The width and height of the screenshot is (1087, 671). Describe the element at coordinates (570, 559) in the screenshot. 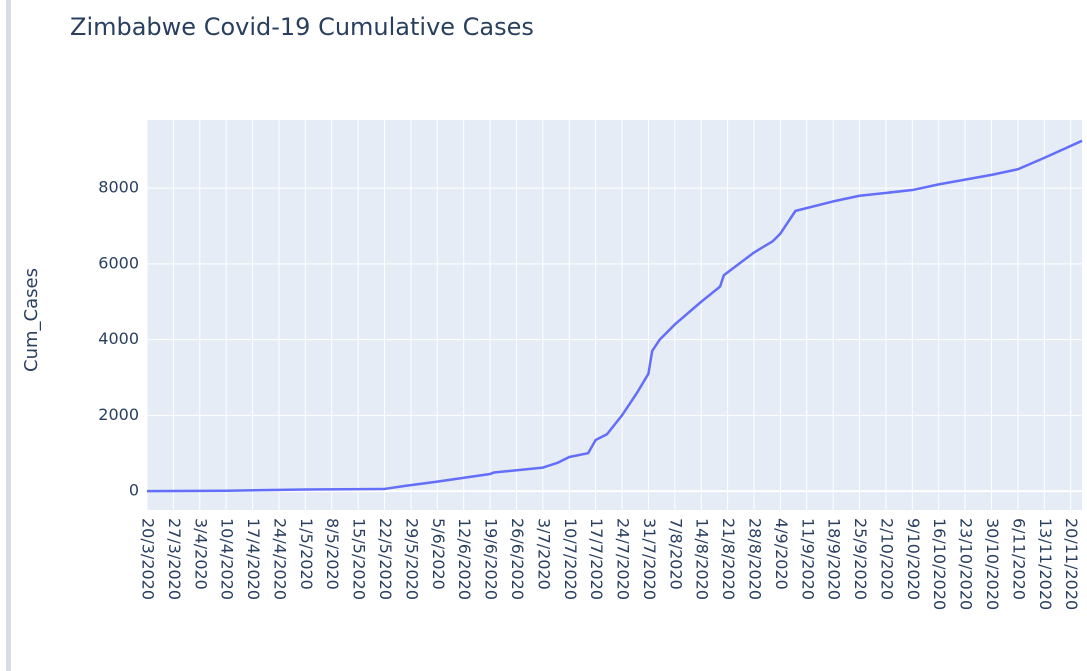

I see `x-tick-label: 10/7/2020` at that location.